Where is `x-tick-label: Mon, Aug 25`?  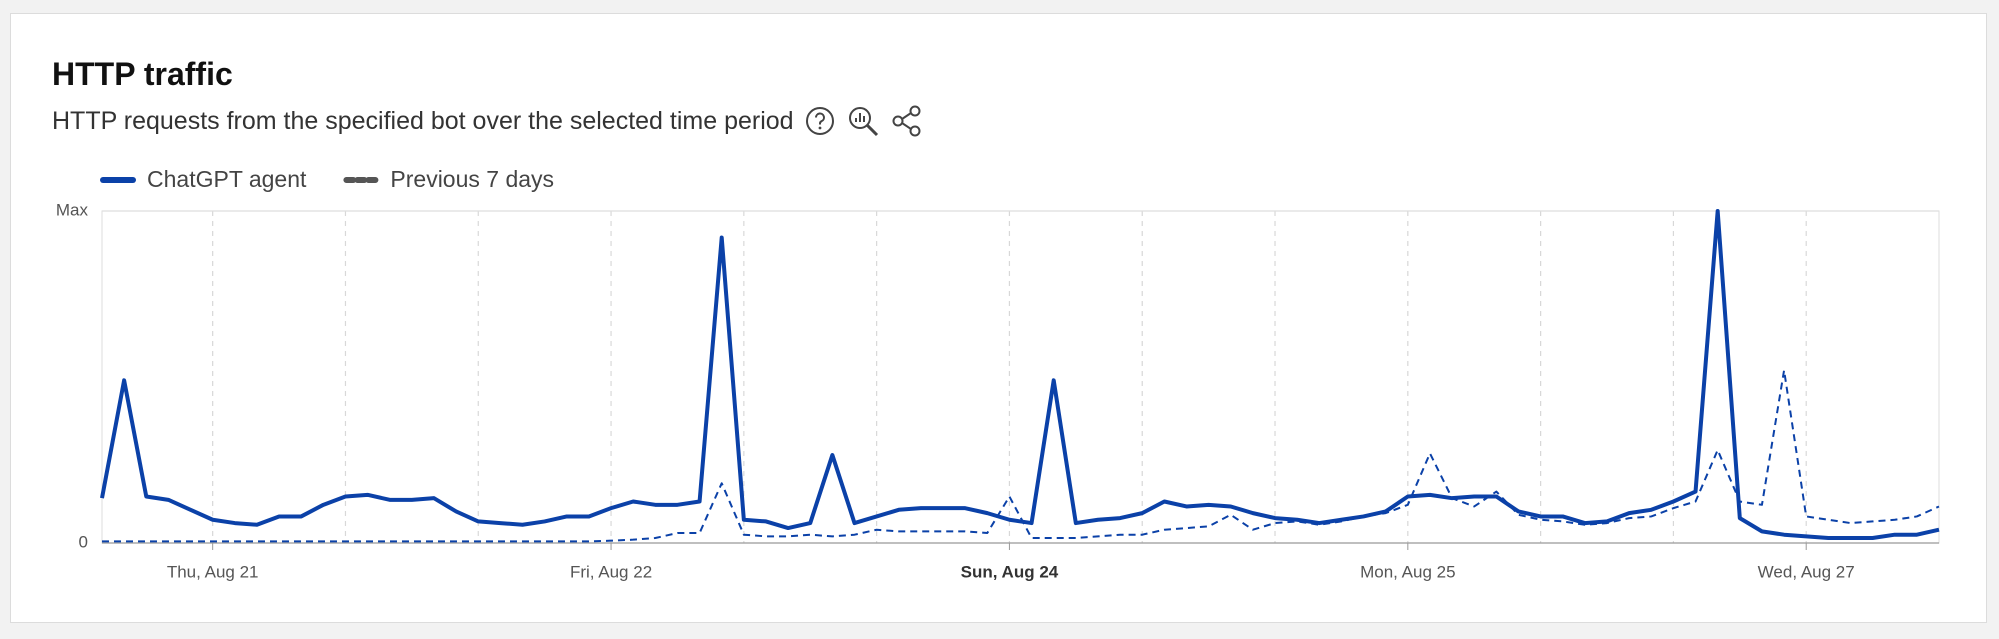
x-tick-label: Mon, Aug 25 is located at coordinates (1407, 571).